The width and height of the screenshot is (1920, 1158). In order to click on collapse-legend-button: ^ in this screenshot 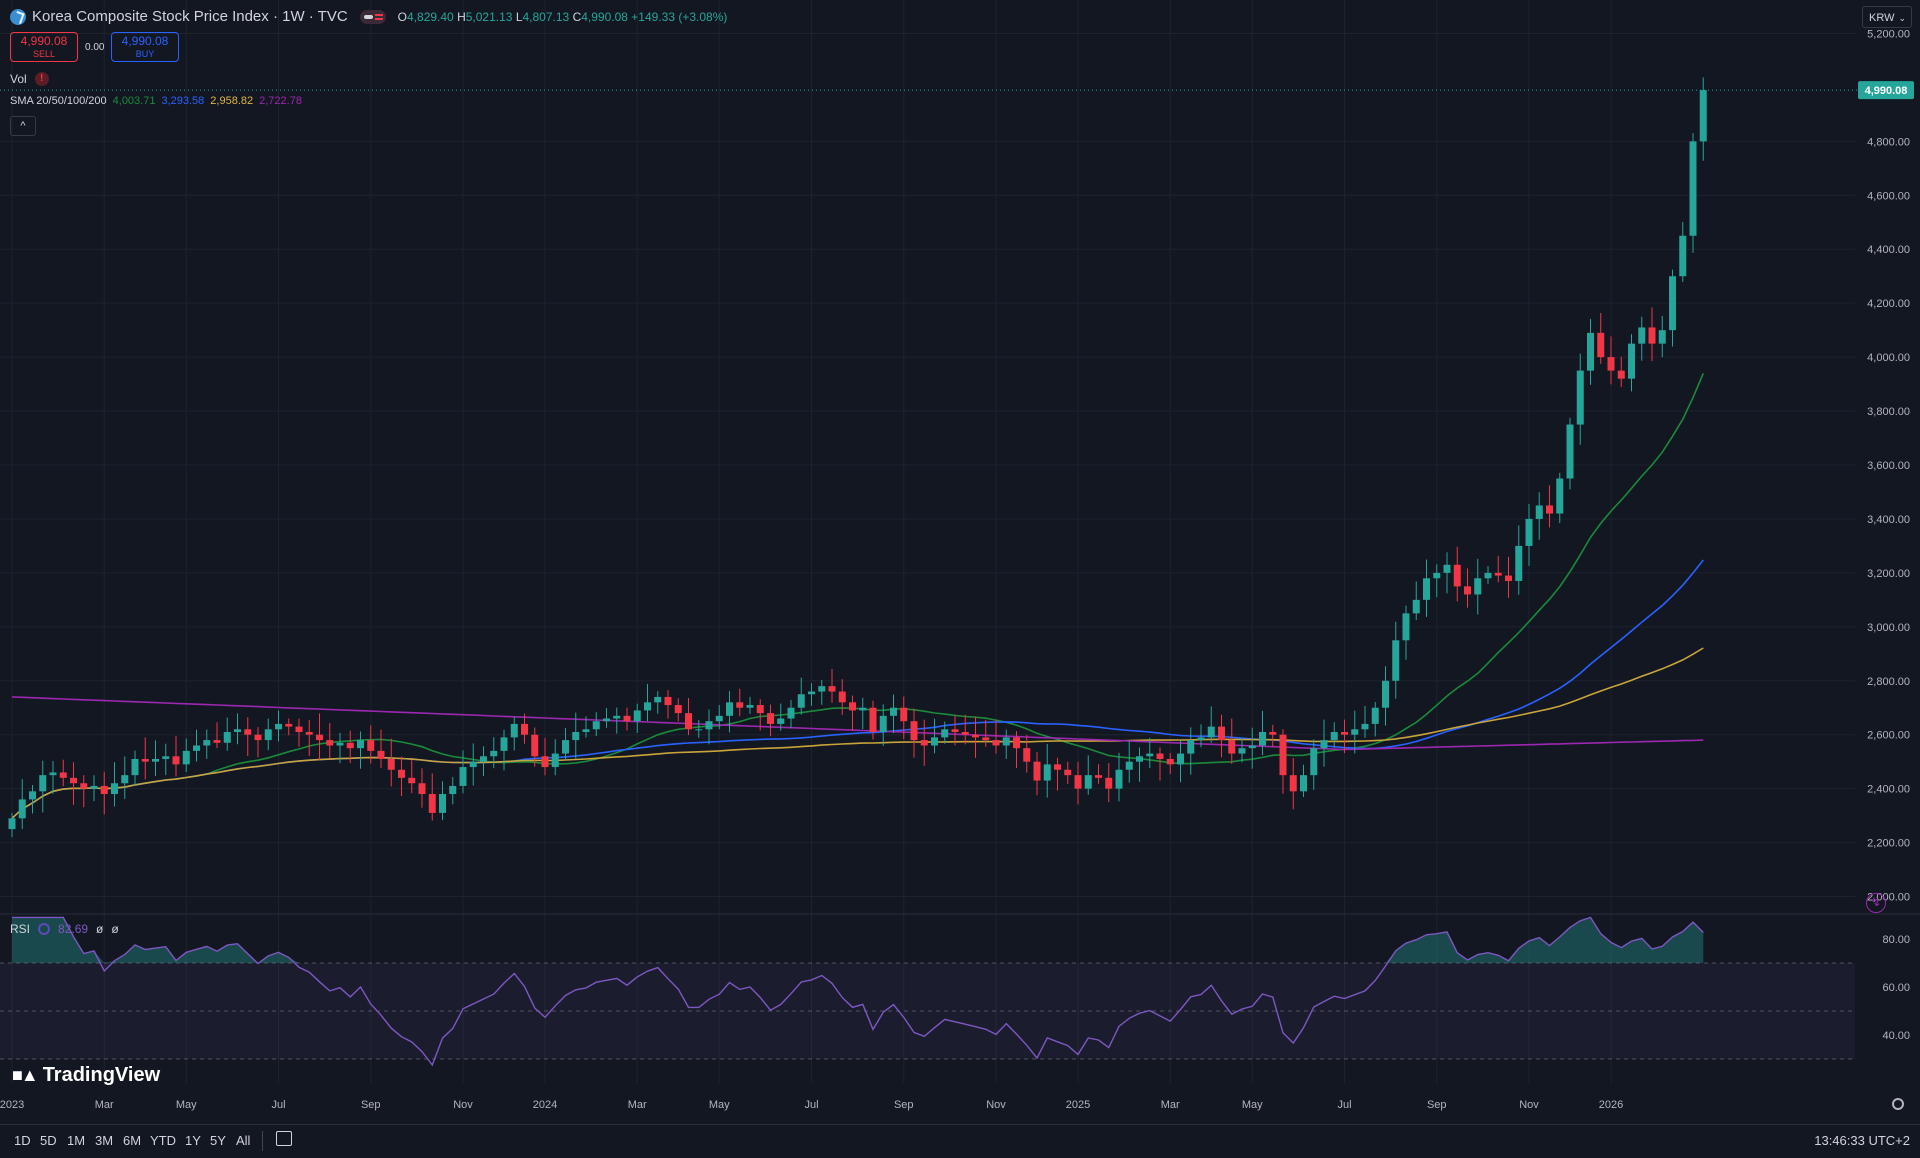, I will do `click(23, 126)`.